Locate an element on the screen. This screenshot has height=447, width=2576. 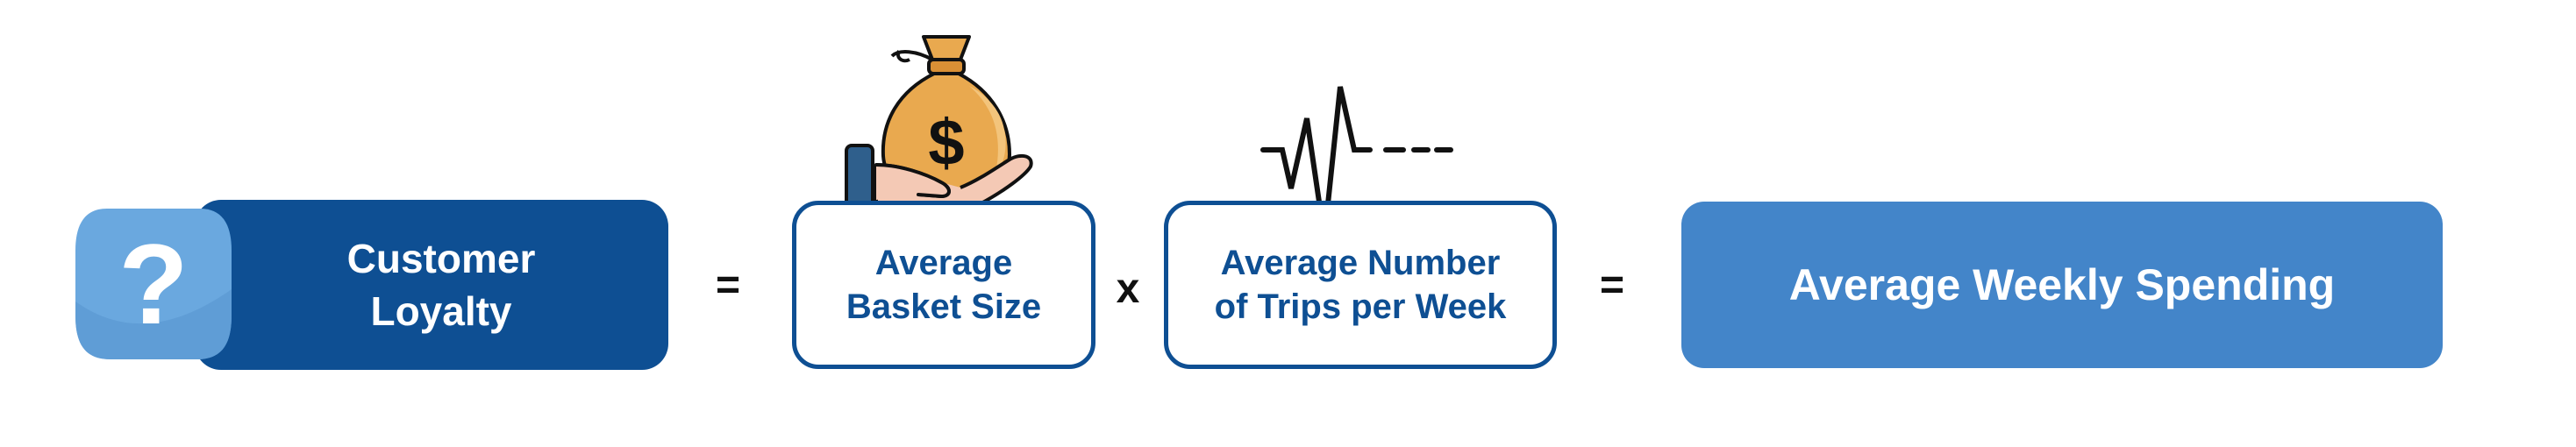
customer-loyalty-box: Customer Loyalty is located at coordinates (432, 285).